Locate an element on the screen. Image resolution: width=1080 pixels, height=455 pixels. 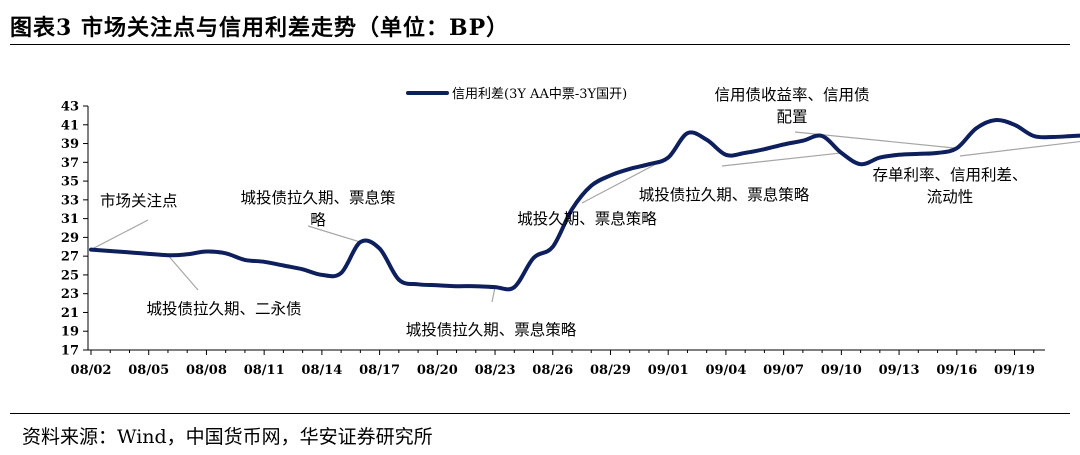
x-tick-label: 08/29 is located at coordinates (610, 370).